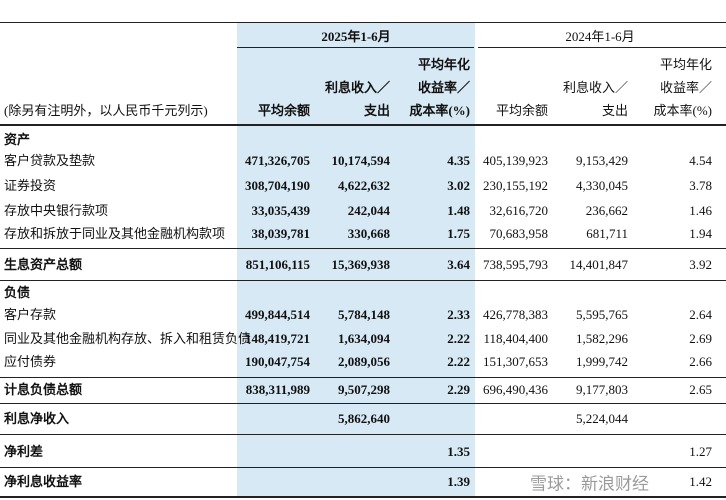 This screenshot has width=726, height=500. What do you see at coordinates (602, 338) in the screenshot?
I see `cell-value: 1,582,296` at bounding box center [602, 338].